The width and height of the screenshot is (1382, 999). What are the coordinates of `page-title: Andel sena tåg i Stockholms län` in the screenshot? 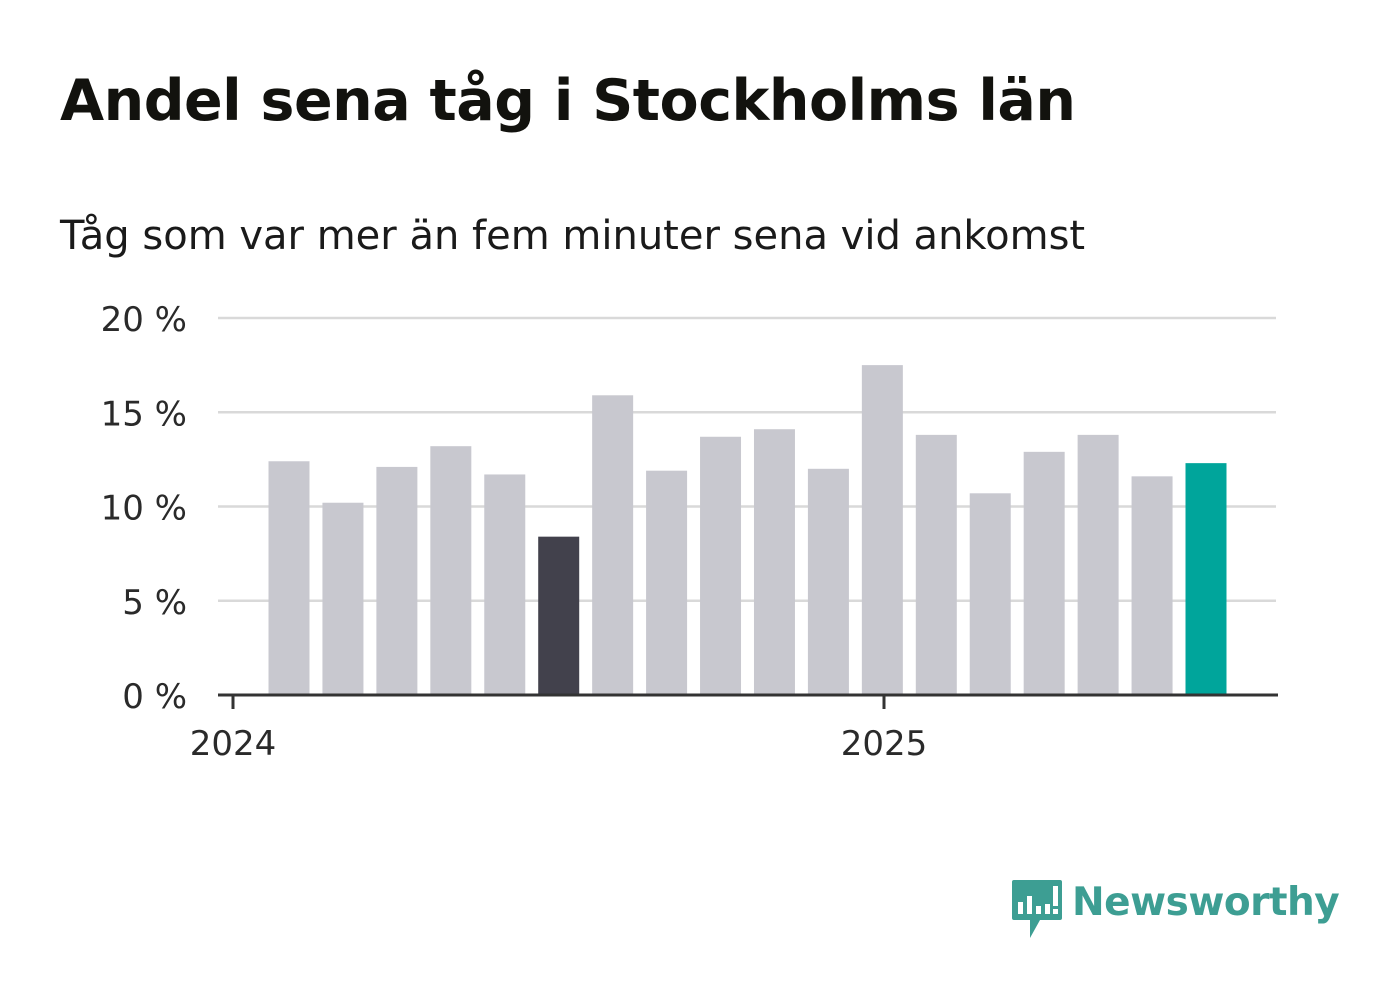 It's located at (568, 101).